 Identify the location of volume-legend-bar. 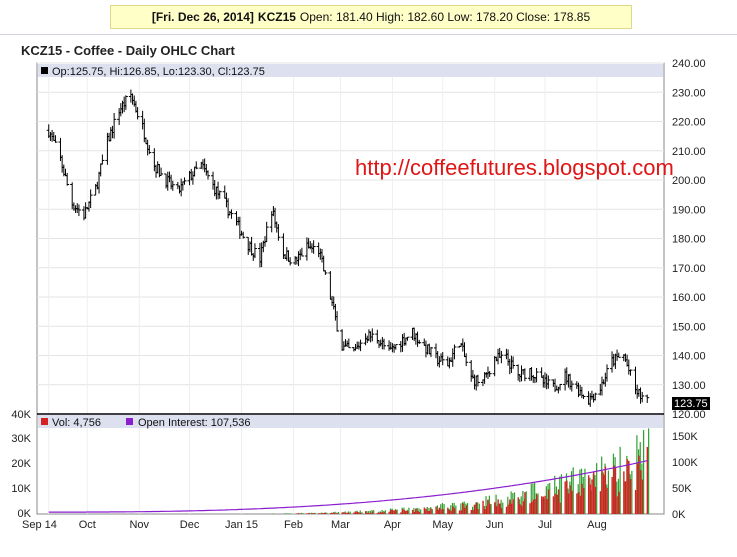
(350, 421).